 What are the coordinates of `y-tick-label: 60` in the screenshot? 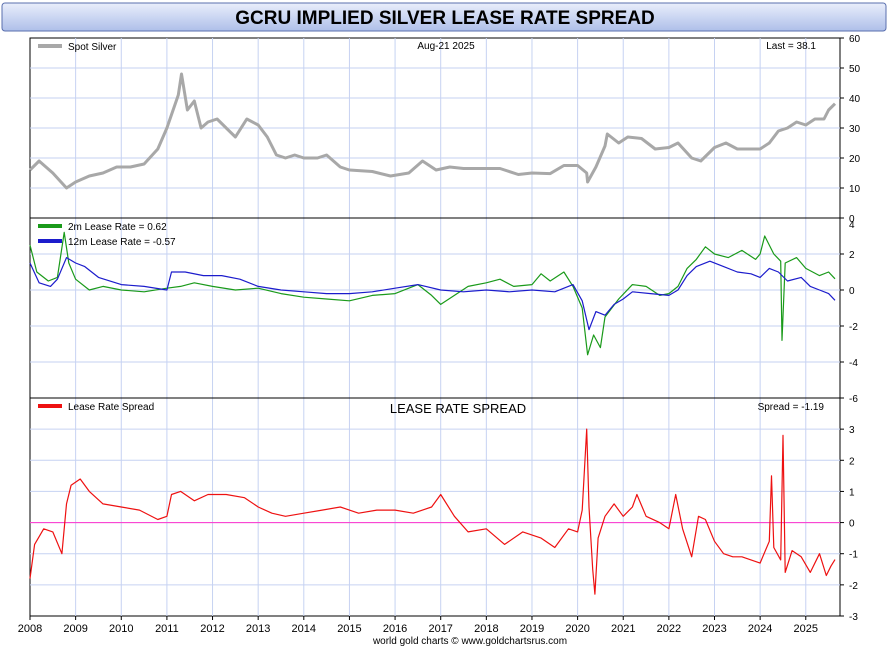 It's located at (855, 39).